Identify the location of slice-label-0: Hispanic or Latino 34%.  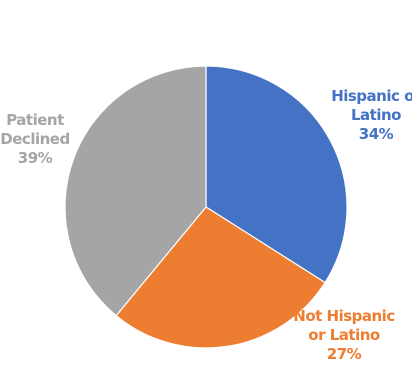
(371, 115).